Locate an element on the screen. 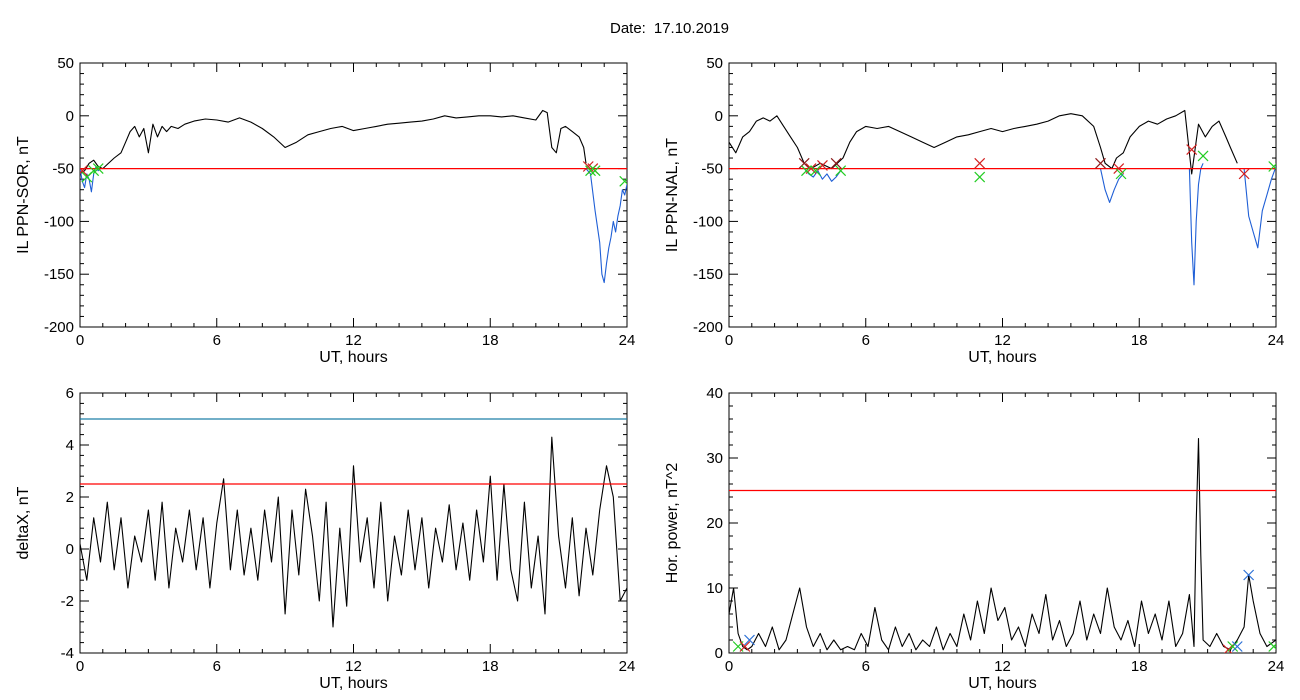 The image size is (1300, 700). y-tick-label: 4 is located at coordinates (70, 445).